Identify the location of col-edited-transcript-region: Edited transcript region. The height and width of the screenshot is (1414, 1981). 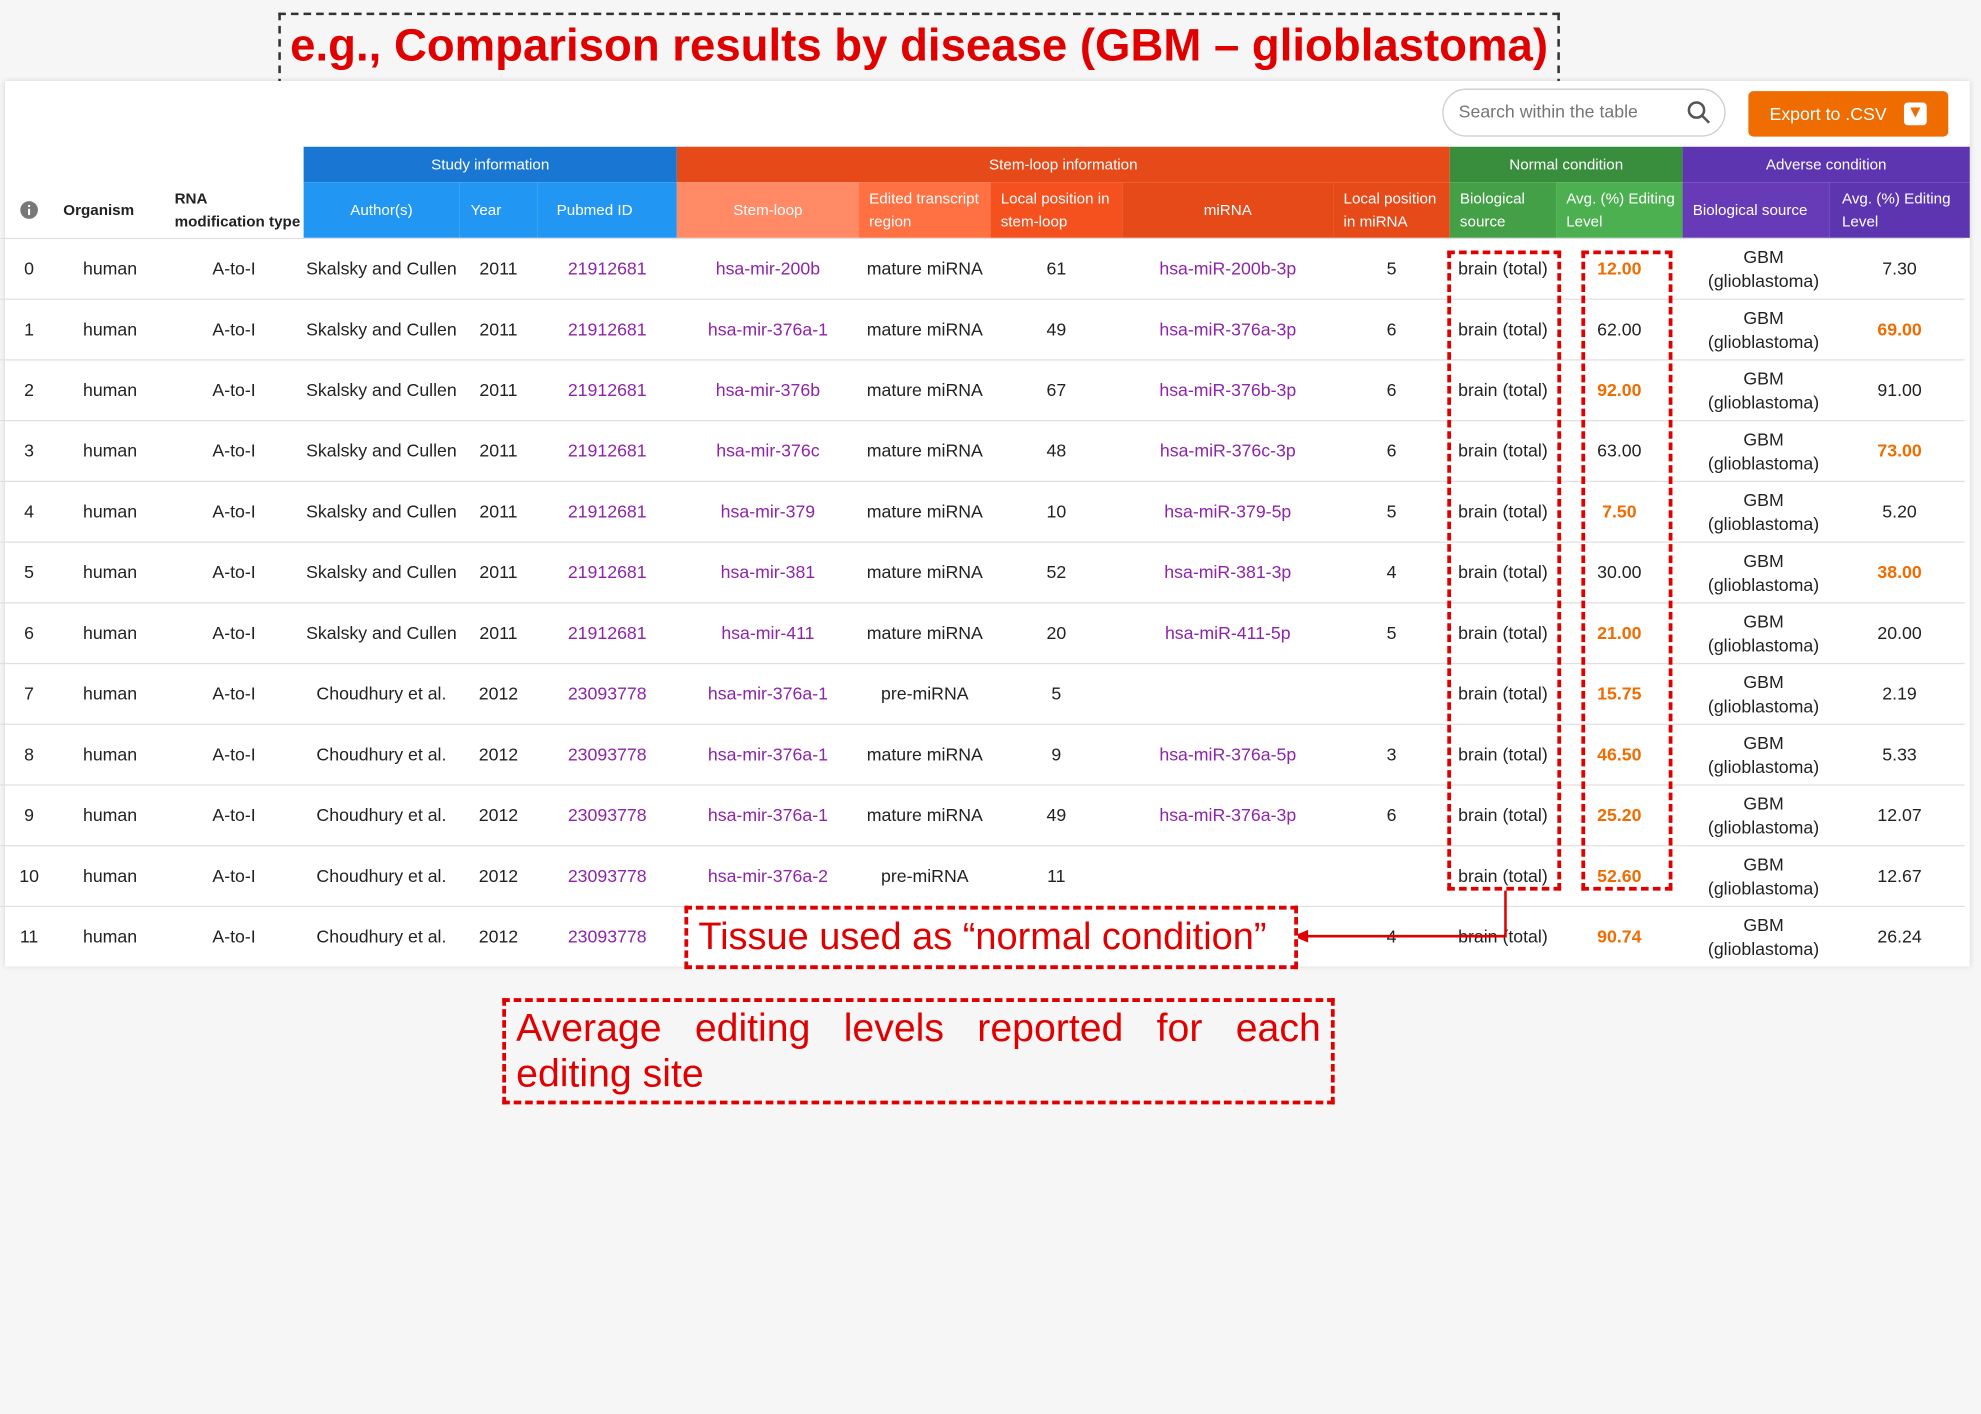
(925, 210).